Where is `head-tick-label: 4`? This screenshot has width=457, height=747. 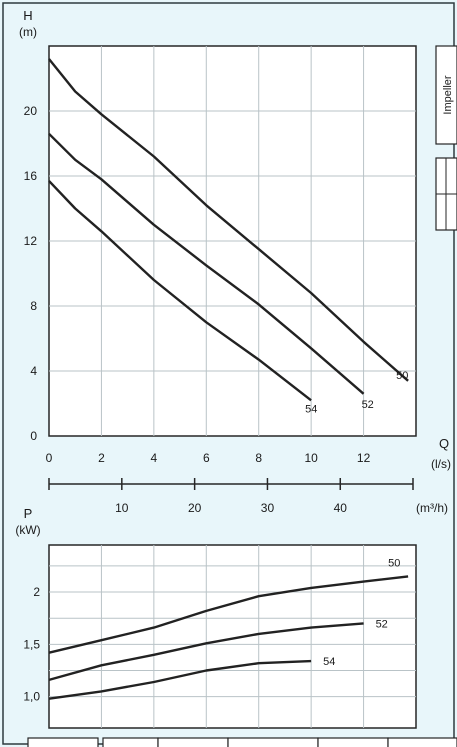 head-tick-label: 4 is located at coordinates (33, 371).